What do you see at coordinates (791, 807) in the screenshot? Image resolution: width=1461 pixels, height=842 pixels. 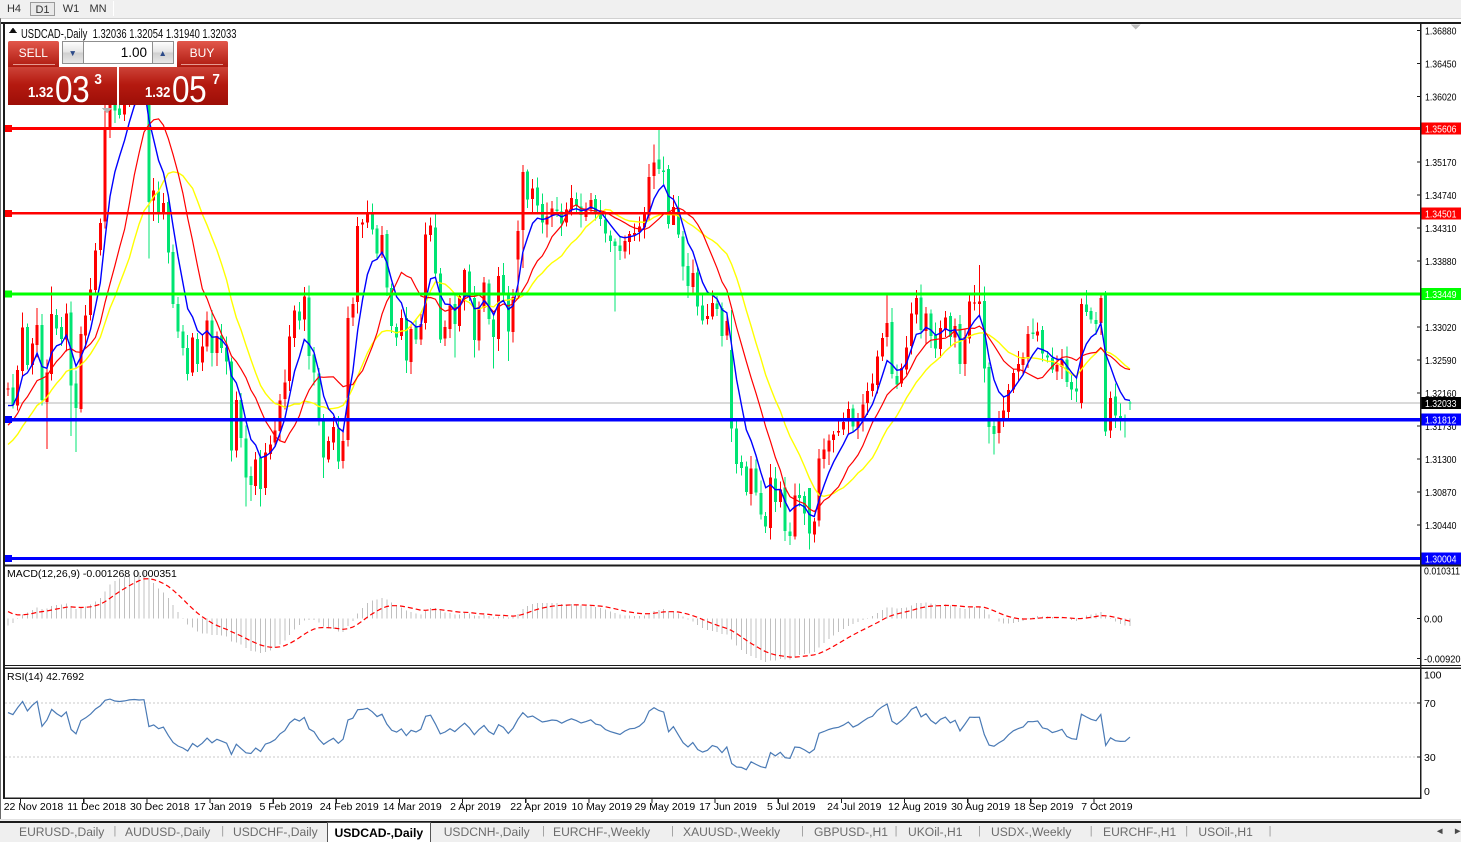 I see `svg-text: 5 Jul 2019` at bounding box center [791, 807].